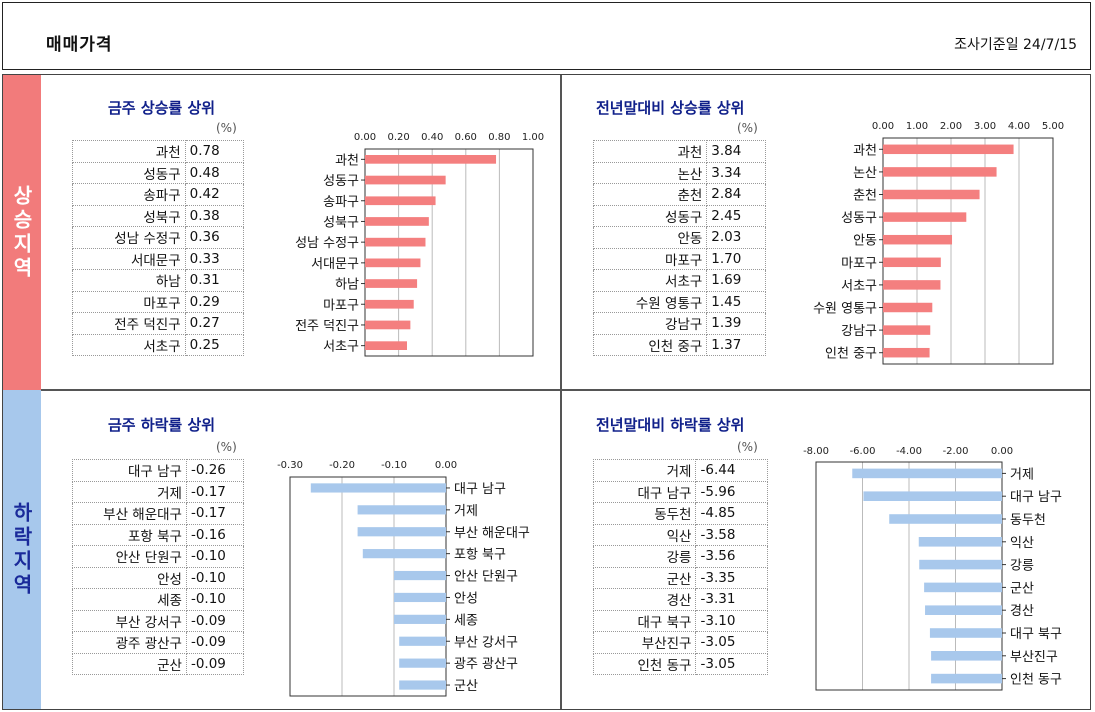 The height and width of the screenshot is (712, 1095). What do you see at coordinates (736, 302) in the screenshot?
I see `rate-value: 1.45` at bounding box center [736, 302].